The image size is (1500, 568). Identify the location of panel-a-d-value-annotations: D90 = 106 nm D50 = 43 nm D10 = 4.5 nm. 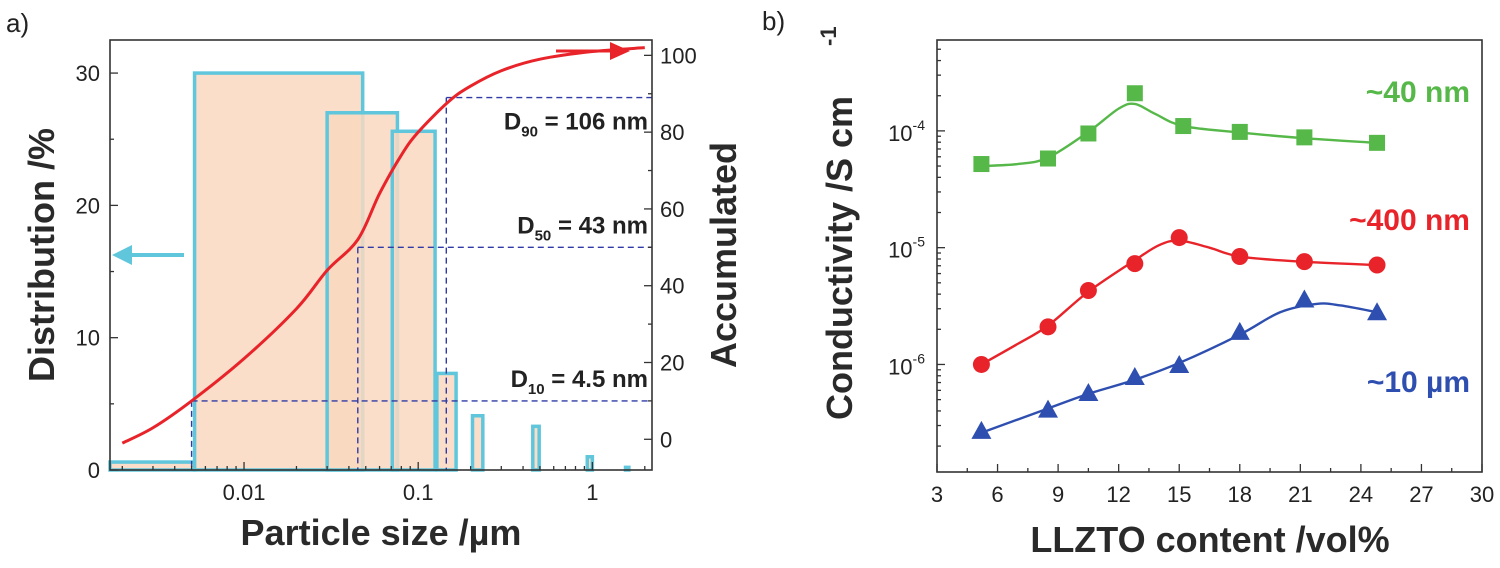
(576, 253).